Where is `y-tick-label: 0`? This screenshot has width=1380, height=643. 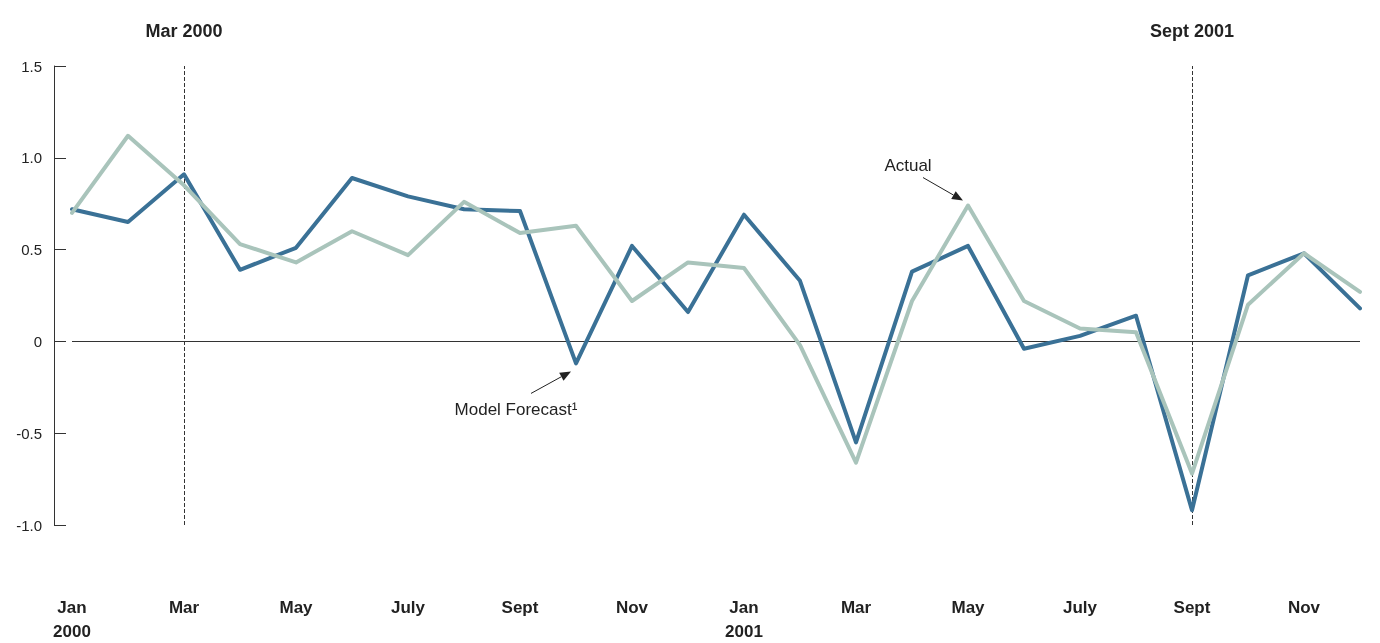
y-tick-label: 0 is located at coordinates (37, 341).